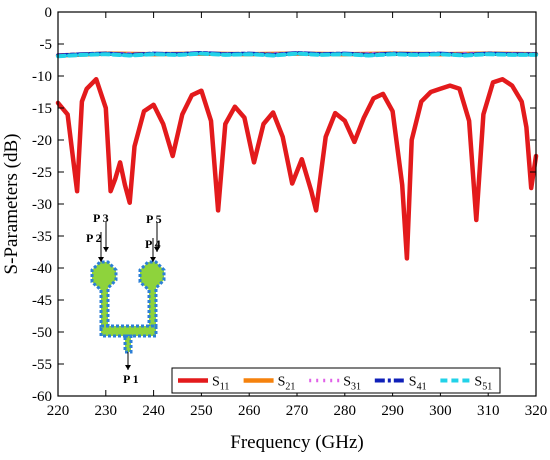  What do you see at coordinates (42, 205) in the screenshot?
I see `y-tick-label: -30` at bounding box center [42, 205].